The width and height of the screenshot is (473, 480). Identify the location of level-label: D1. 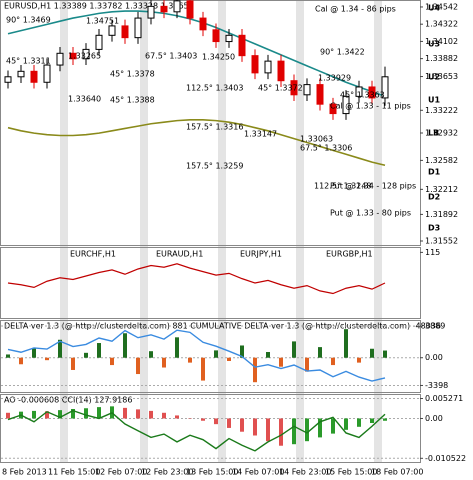
(434, 172).